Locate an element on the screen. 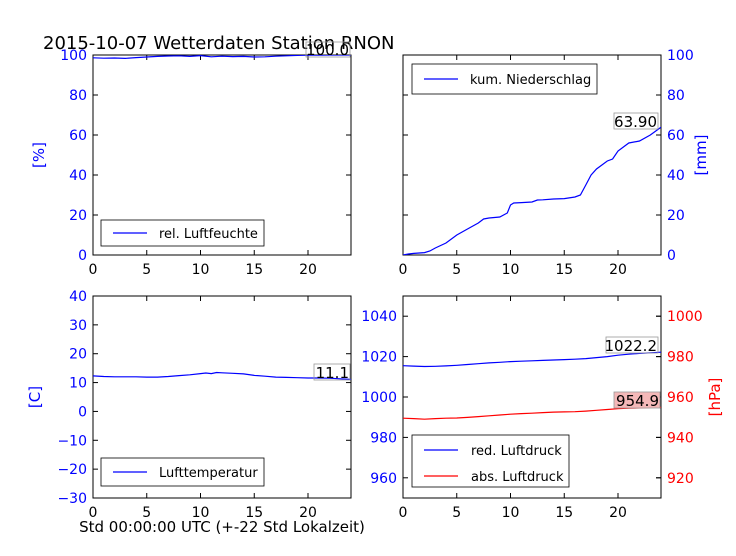  value-annotation-text: 954.9 is located at coordinates (637, 401).